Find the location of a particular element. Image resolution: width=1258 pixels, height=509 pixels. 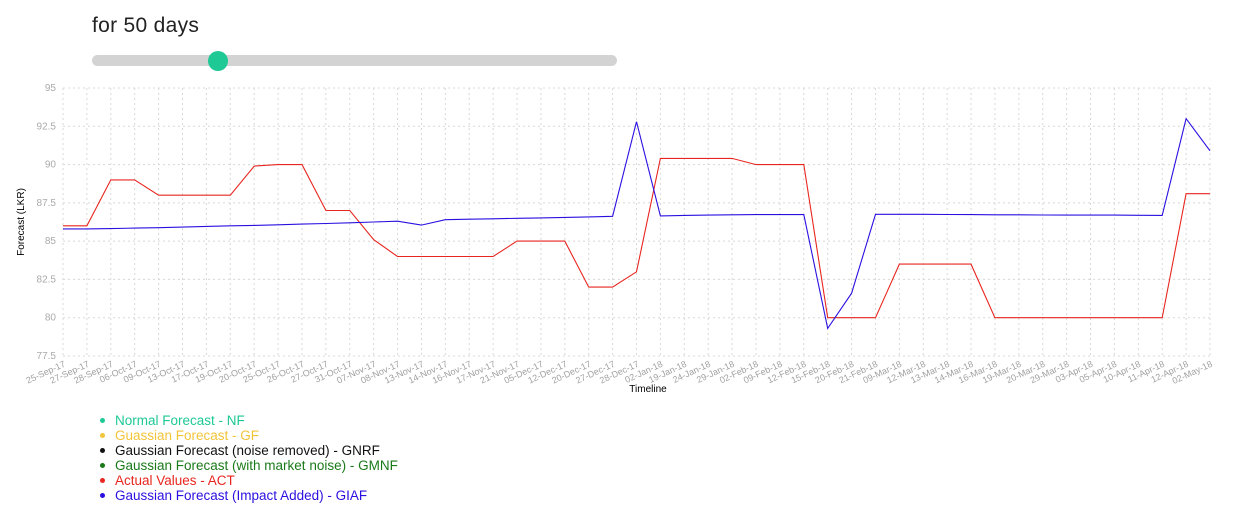

slider-handle is located at coordinates (218, 61).